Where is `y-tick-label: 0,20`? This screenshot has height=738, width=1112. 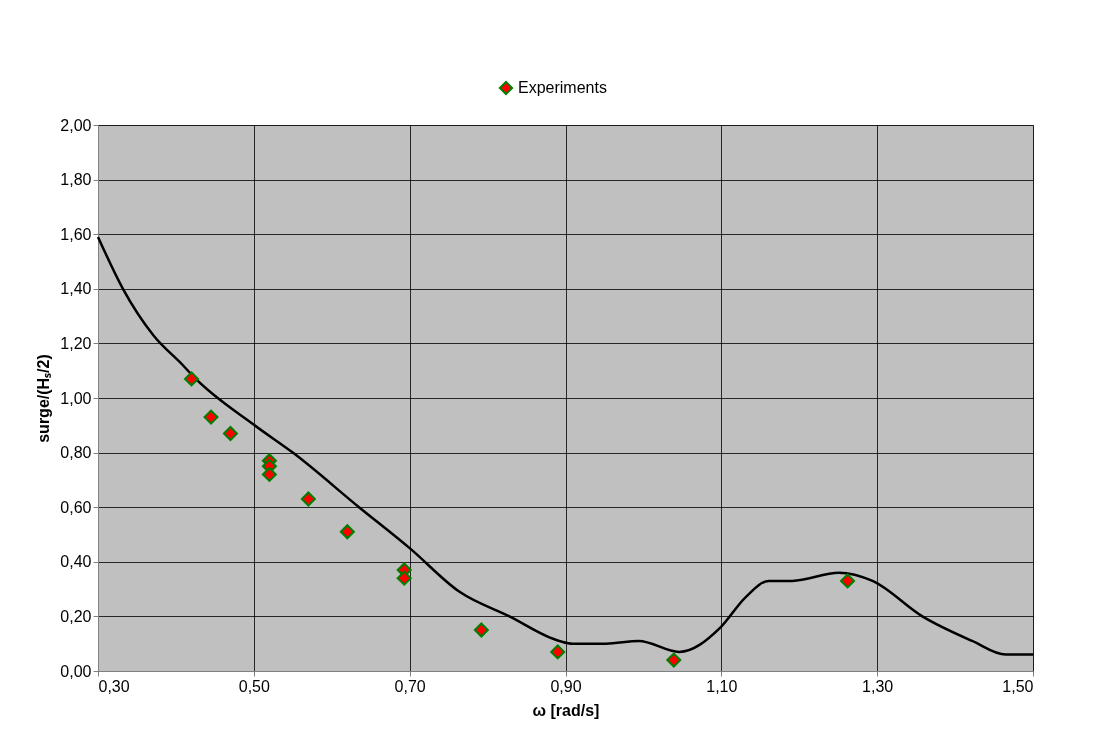 y-tick-label: 0,20 is located at coordinates (76, 616).